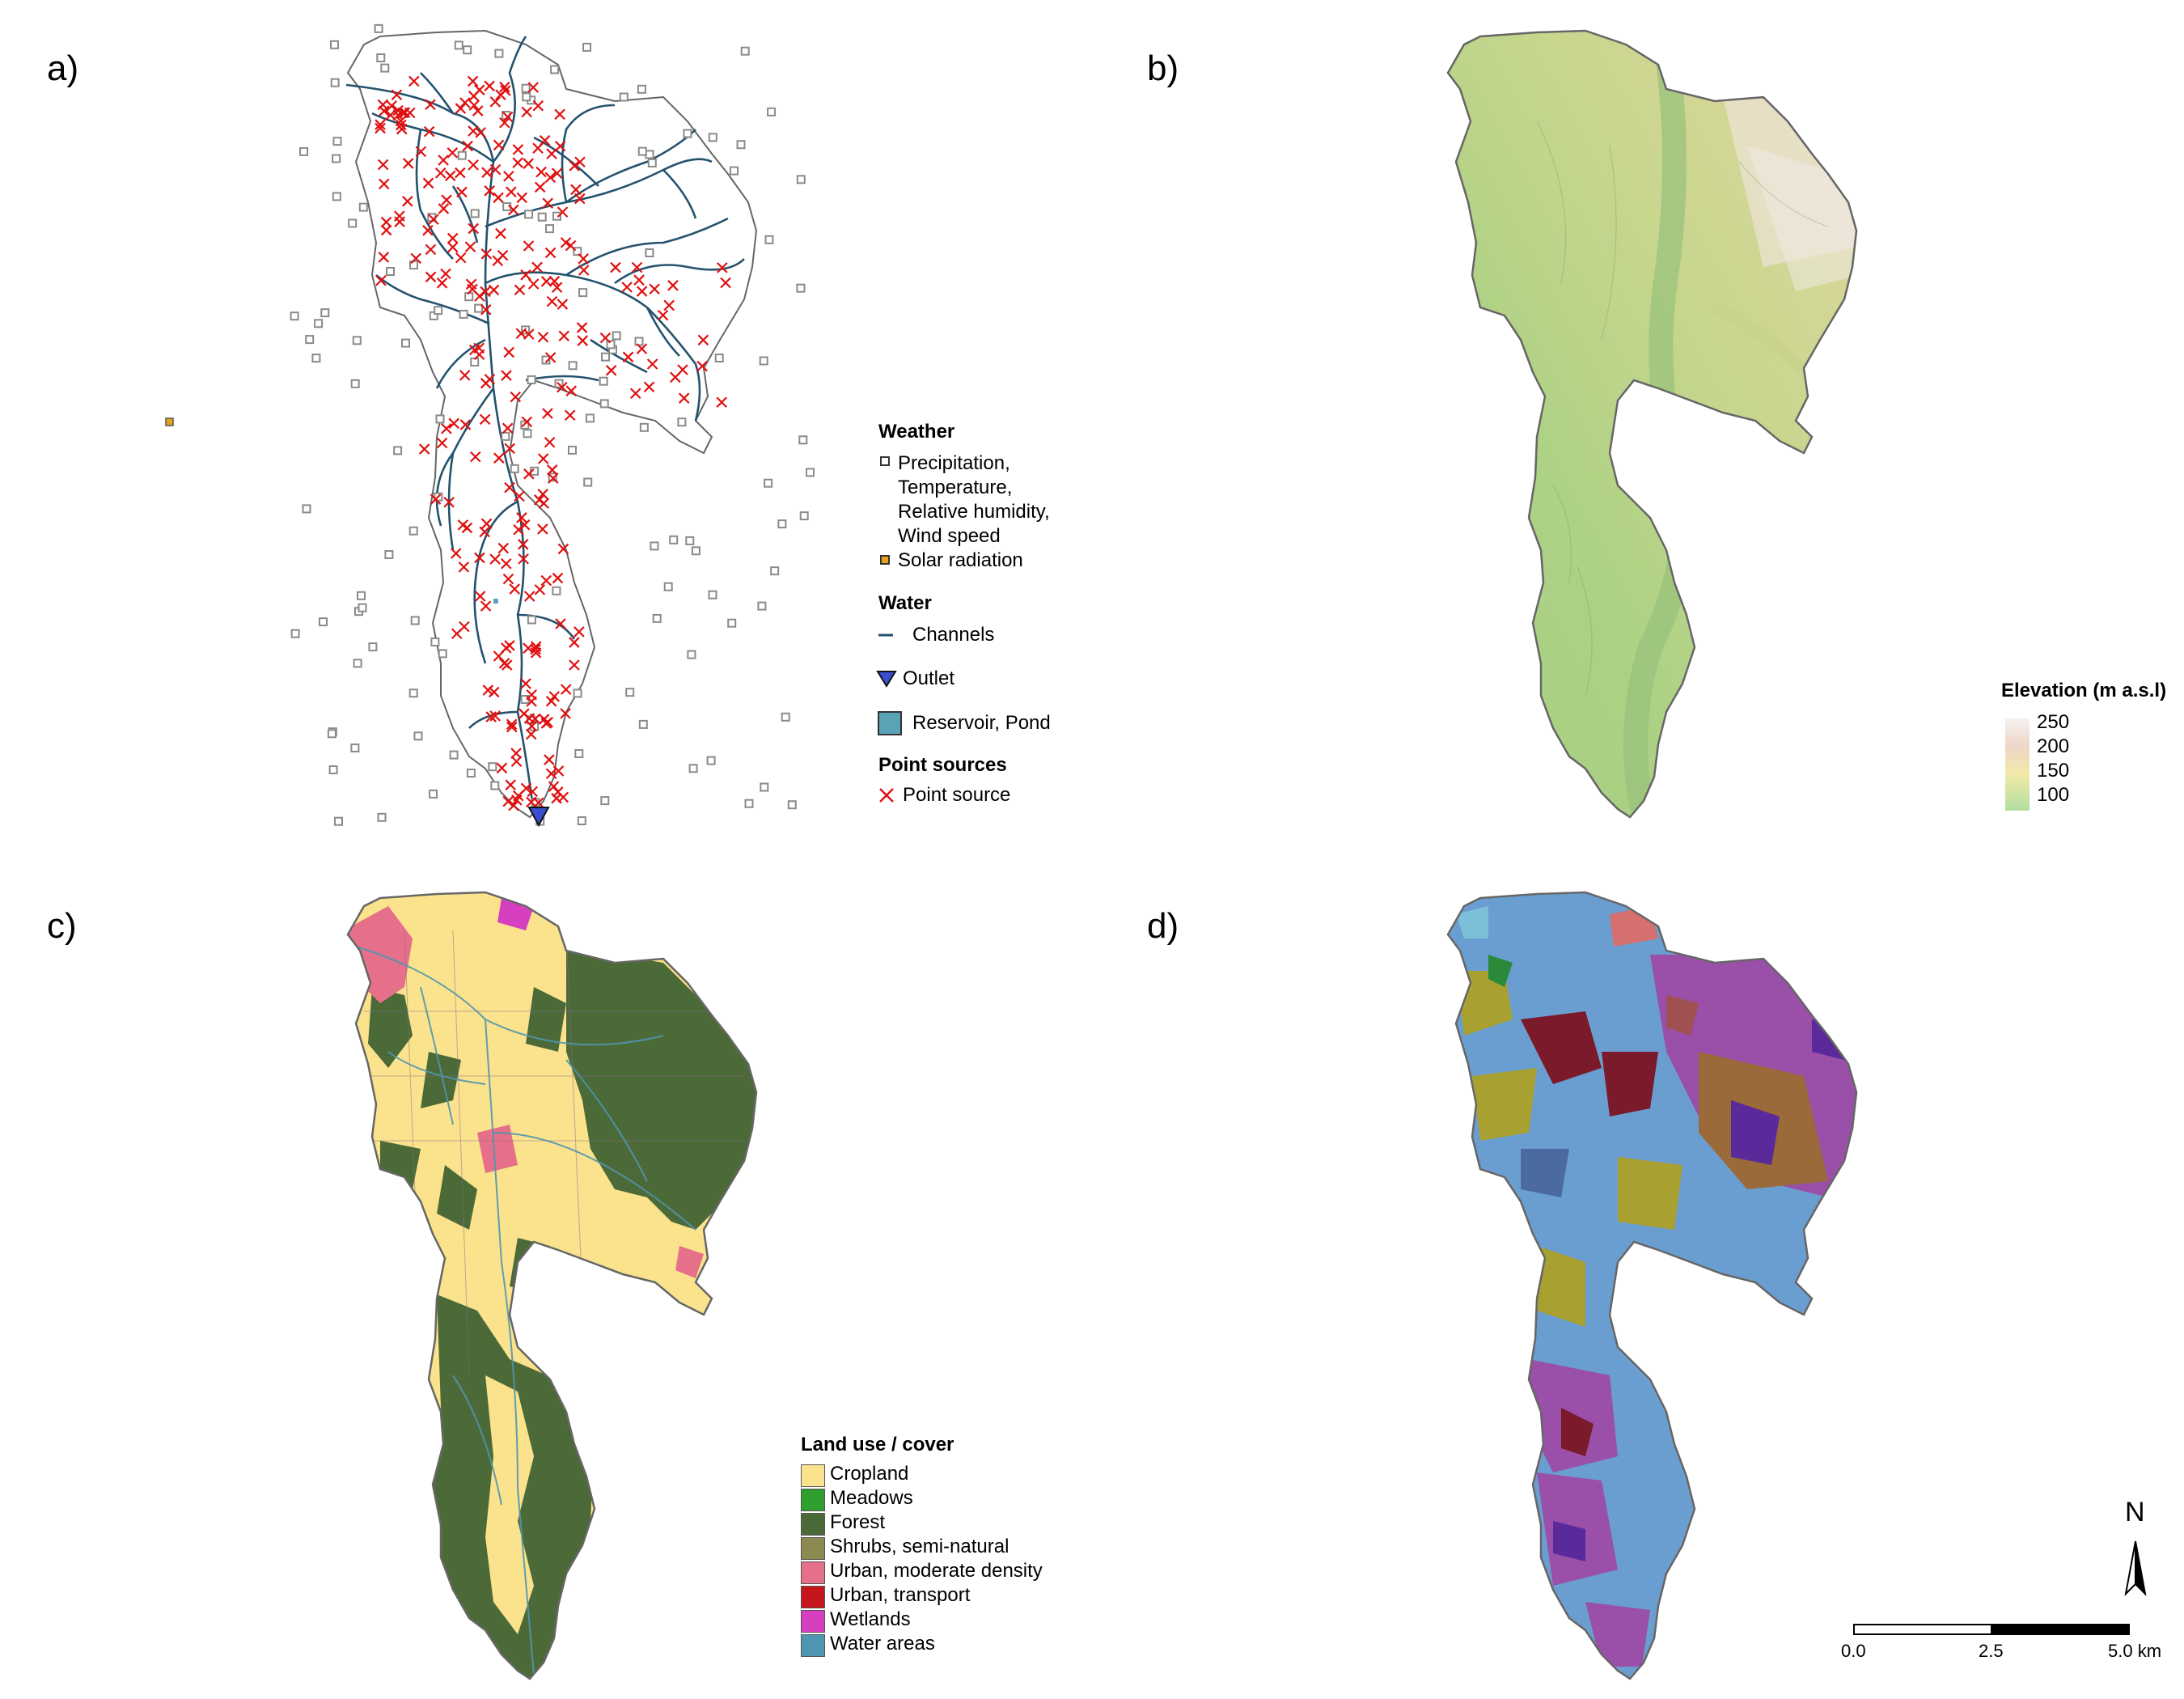 This screenshot has height=1699, width=2184. I want to click on legend-outlet-label: Outlet, so click(929, 678).